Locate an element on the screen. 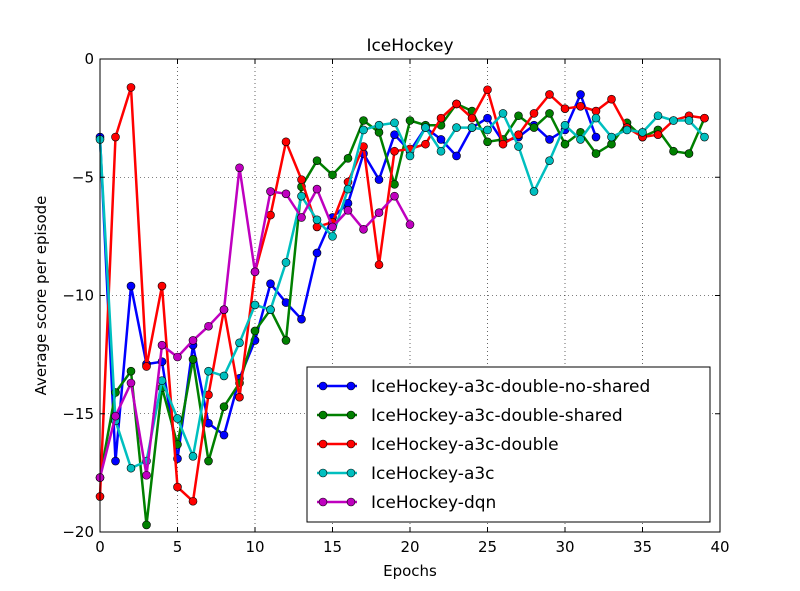  y-tick-label: −20 is located at coordinates (78, 532).